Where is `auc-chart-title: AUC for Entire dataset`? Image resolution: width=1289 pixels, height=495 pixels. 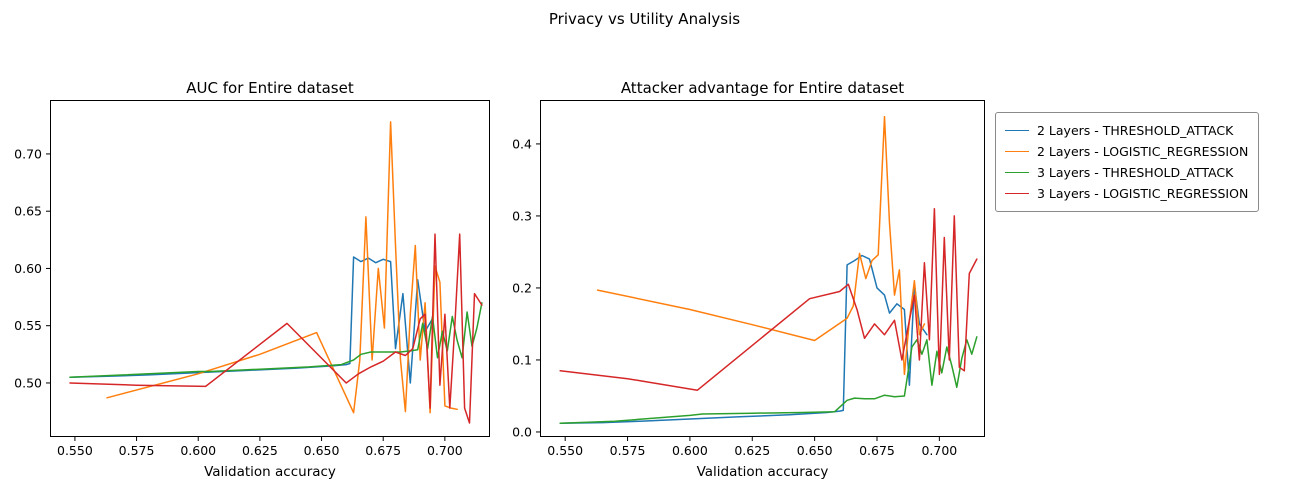 auc-chart-title: AUC for Entire dataset is located at coordinates (270, 88).